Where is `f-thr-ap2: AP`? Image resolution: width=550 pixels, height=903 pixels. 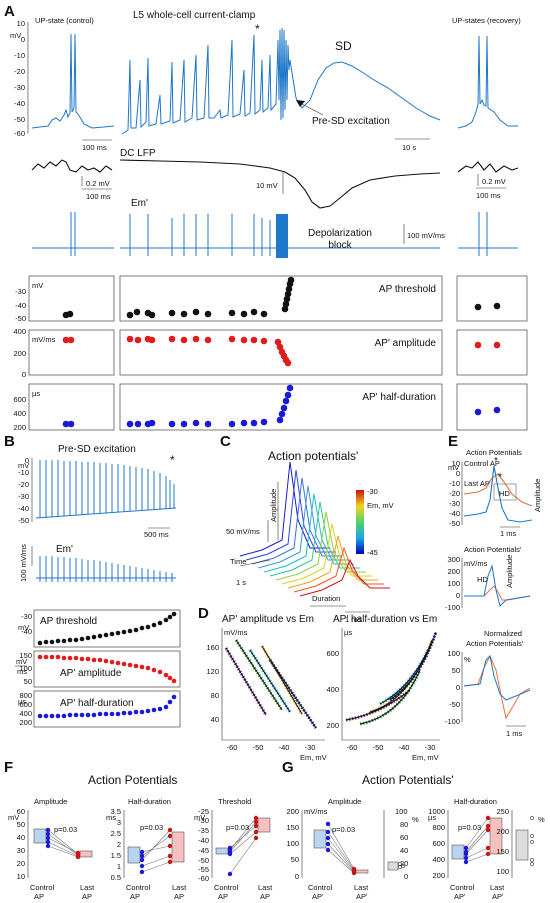
f-thr-ap2: AP is located at coordinates (265, 896).